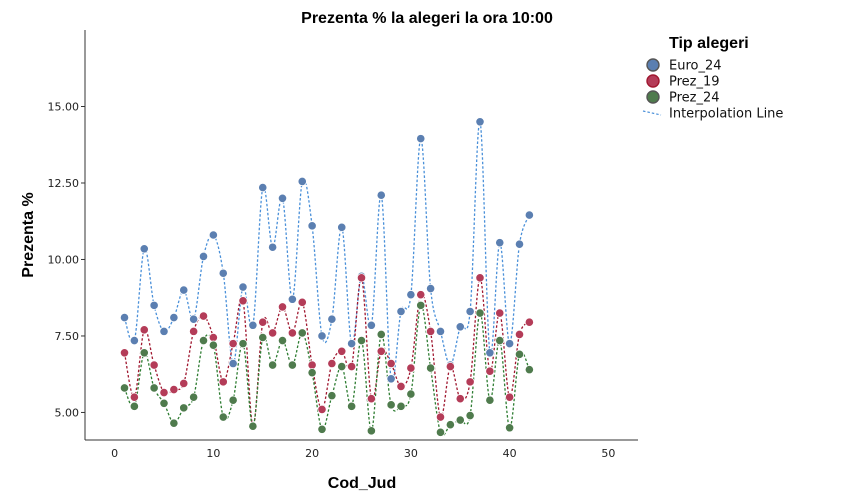 The image size is (854, 504). What do you see at coordinates (213, 453) in the screenshot?
I see `x-tick-label: 10` at bounding box center [213, 453].